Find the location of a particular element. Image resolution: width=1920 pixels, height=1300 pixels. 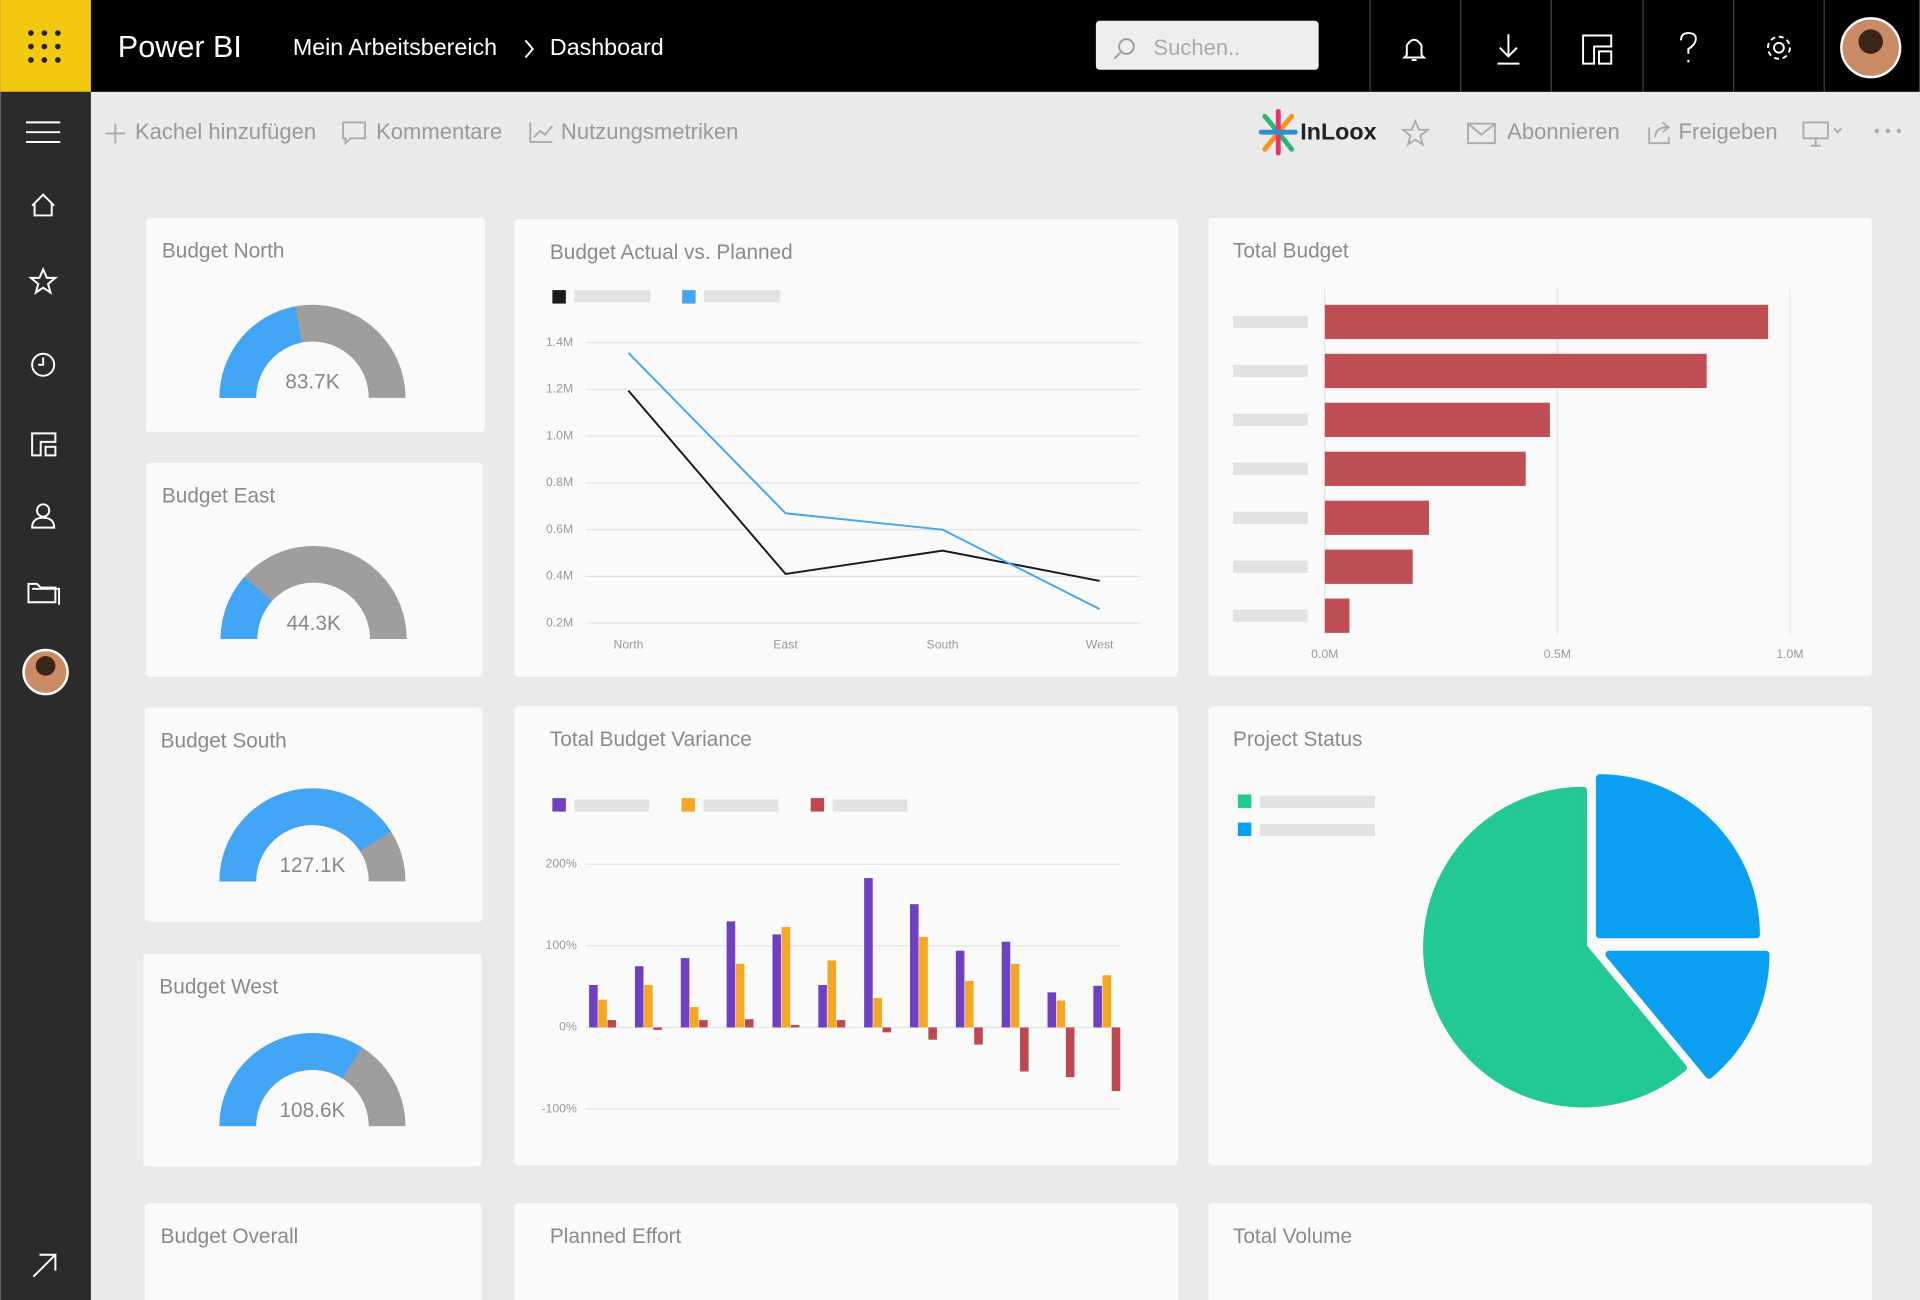

share-icon is located at coordinates (1659, 133).